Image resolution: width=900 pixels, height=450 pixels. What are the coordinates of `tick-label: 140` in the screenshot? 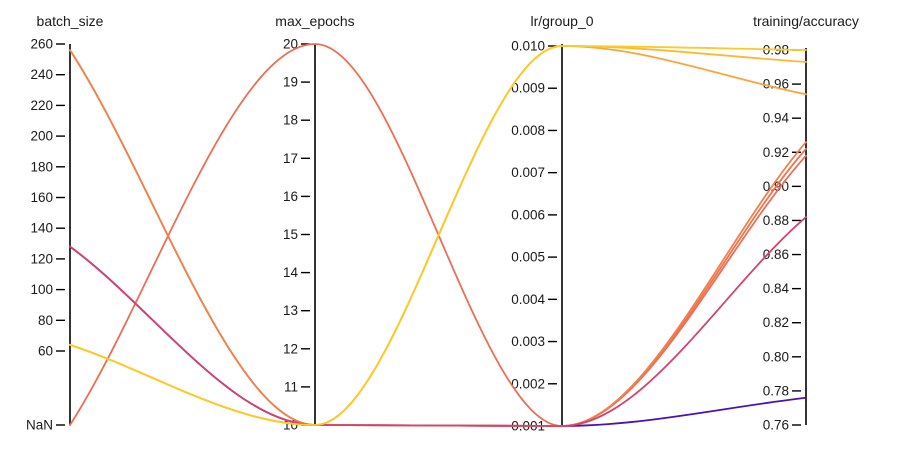 It's located at (41, 228).